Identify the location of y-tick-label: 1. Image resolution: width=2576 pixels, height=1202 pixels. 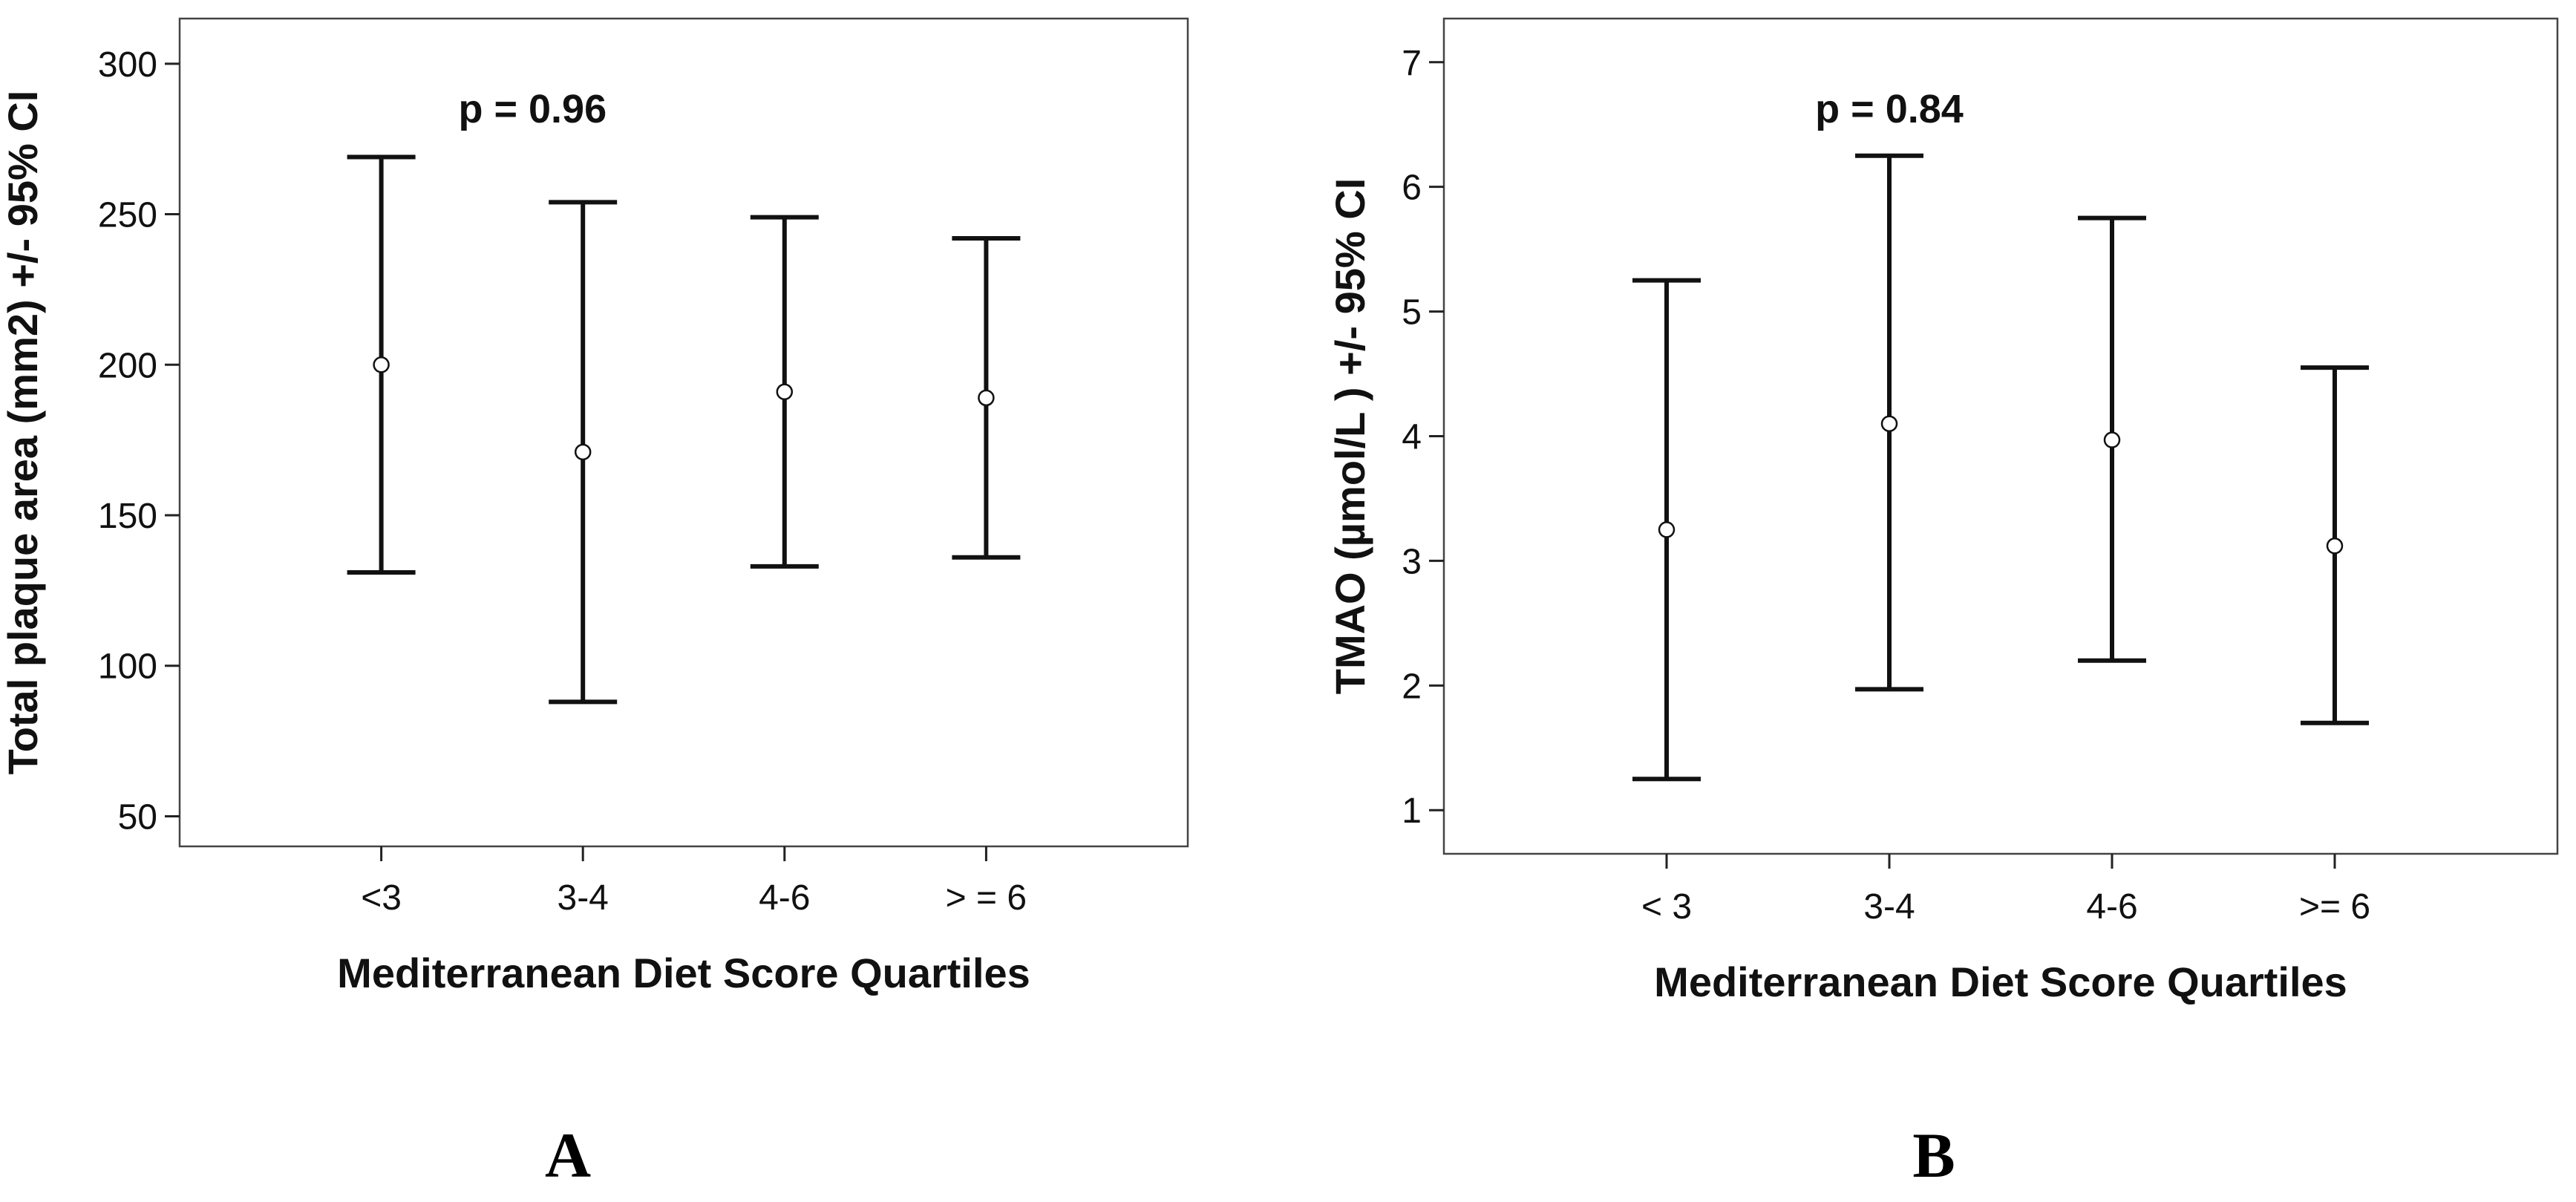
(1412, 811).